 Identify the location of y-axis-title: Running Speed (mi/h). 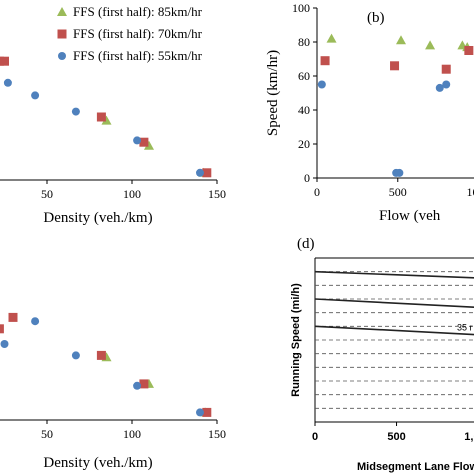
(296, 340).